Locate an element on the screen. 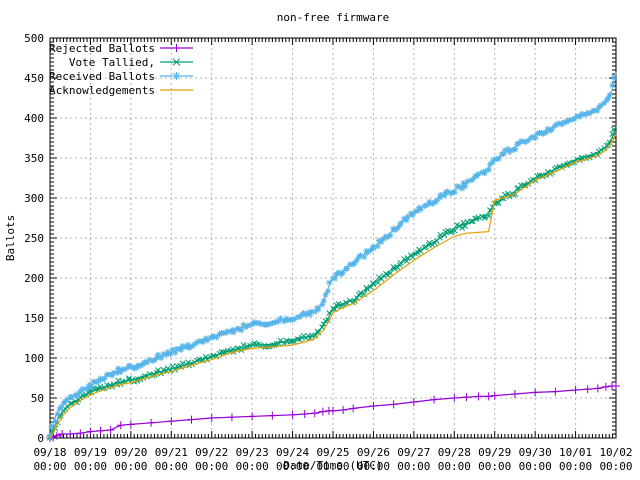 The height and width of the screenshot is (480, 640). x-tick-label-date: 10/01 is located at coordinates (575, 452).